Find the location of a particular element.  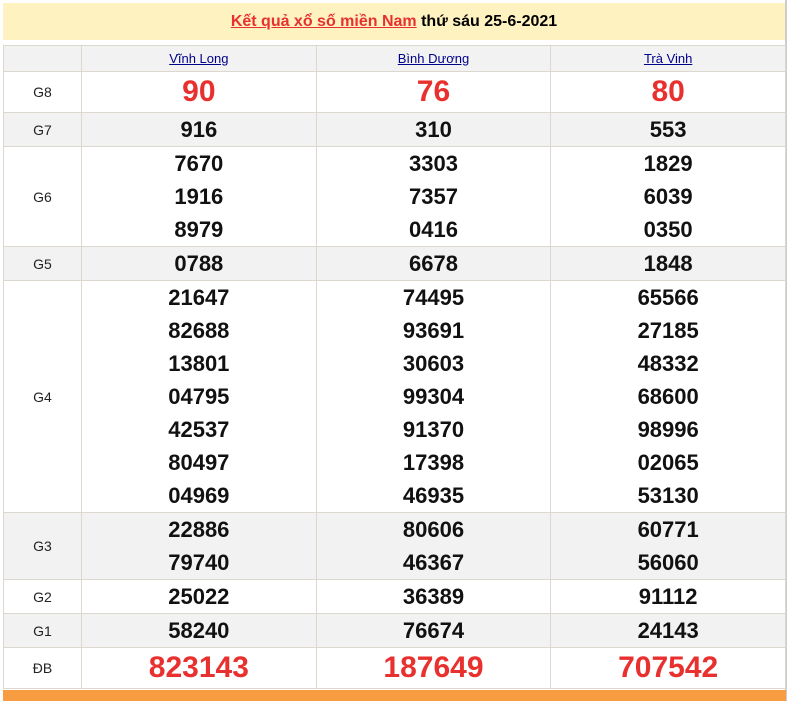

prize-number: 74495 is located at coordinates (433, 297).